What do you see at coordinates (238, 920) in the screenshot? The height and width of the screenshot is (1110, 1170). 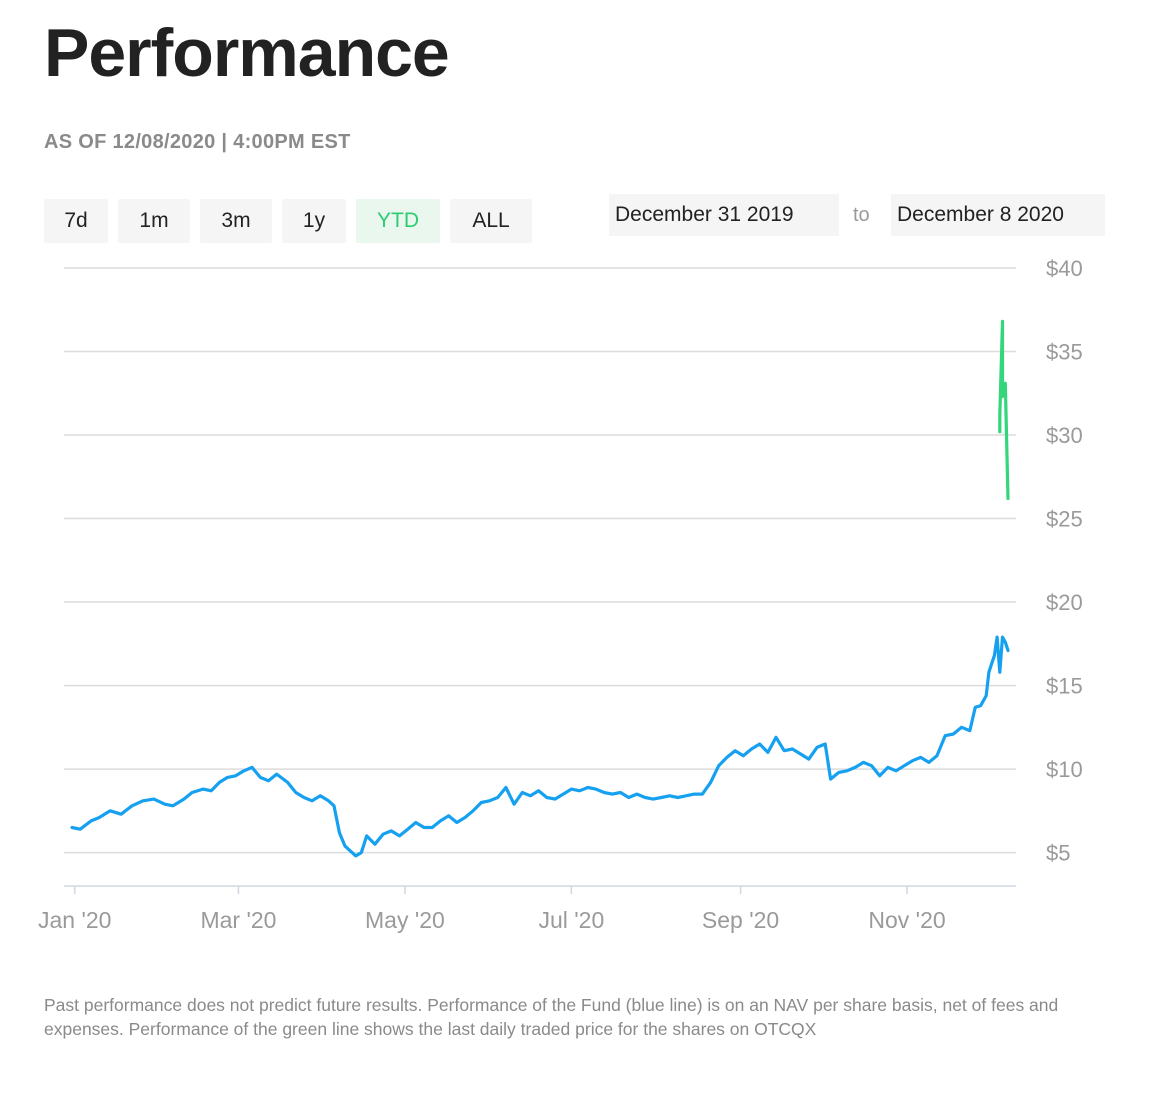 I see `x-tick-label: Mar '20` at bounding box center [238, 920].